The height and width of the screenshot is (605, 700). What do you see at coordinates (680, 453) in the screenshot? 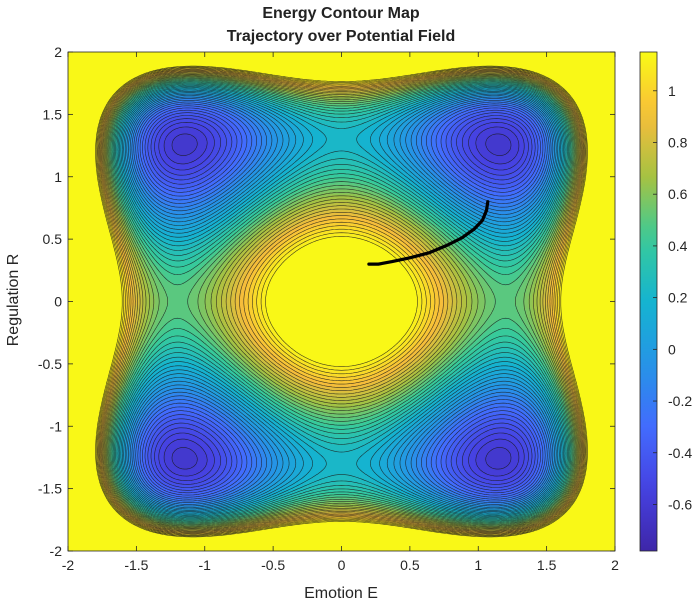
I see `colorbar-tick-label: -0.4` at bounding box center [680, 453].